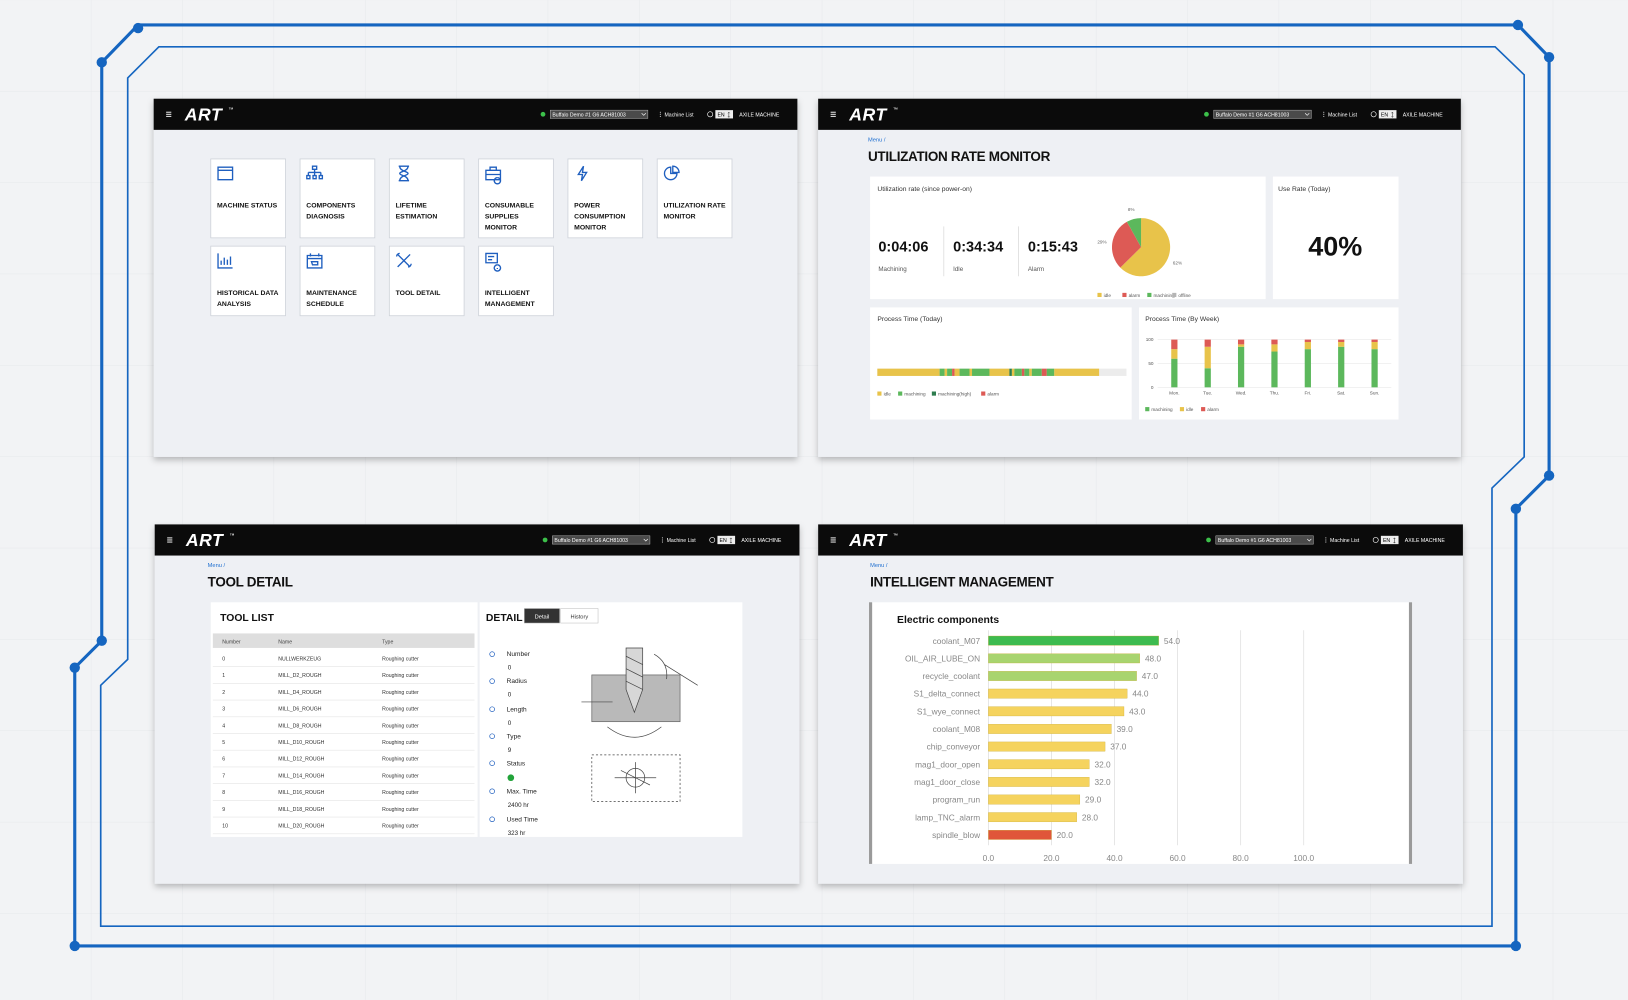 Image resolution: width=1628 pixels, height=1000 pixels. What do you see at coordinates (511, 778) in the screenshot?
I see `status-indicator` at bounding box center [511, 778].